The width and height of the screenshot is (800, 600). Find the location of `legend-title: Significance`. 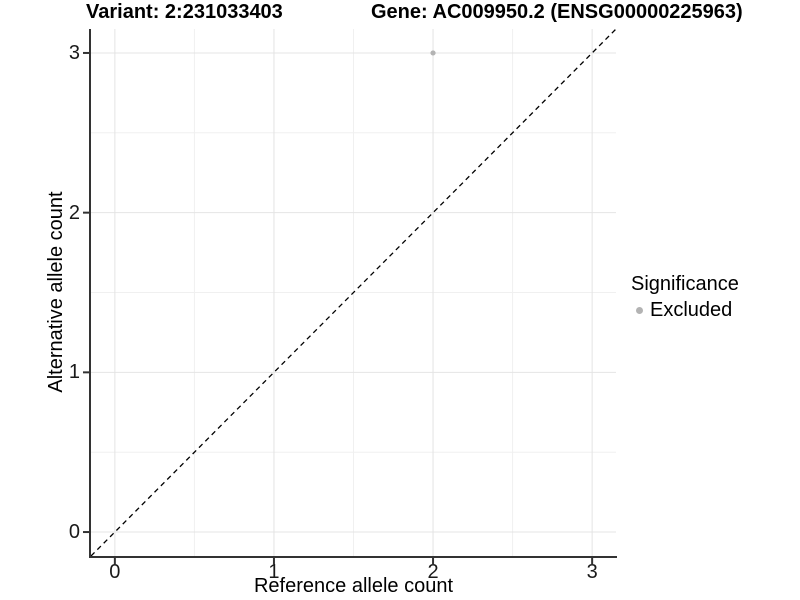

legend-title: Significance is located at coordinates (685, 284).